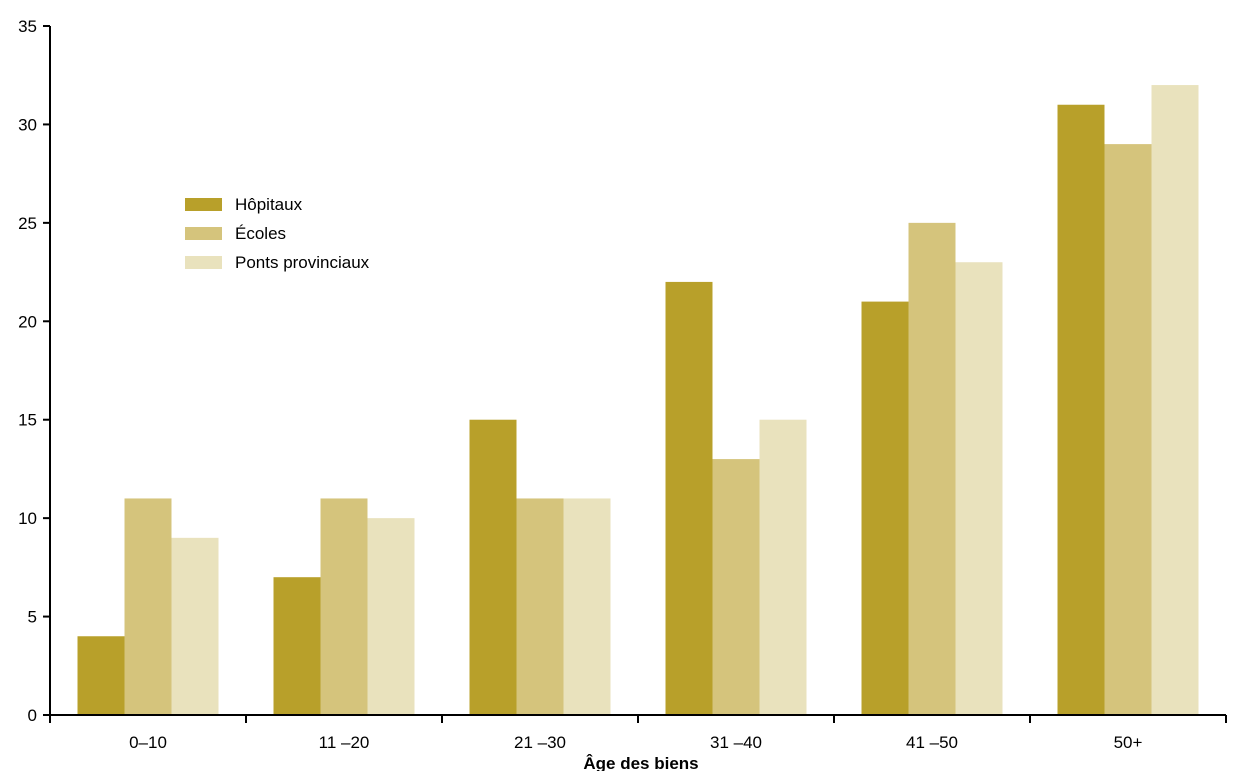 The width and height of the screenshot is (1239, 776). I want to click on x-ticks-group: 0–10 11 –20 21 –30 31 –40 41 –50 50+, so click(638, 733).